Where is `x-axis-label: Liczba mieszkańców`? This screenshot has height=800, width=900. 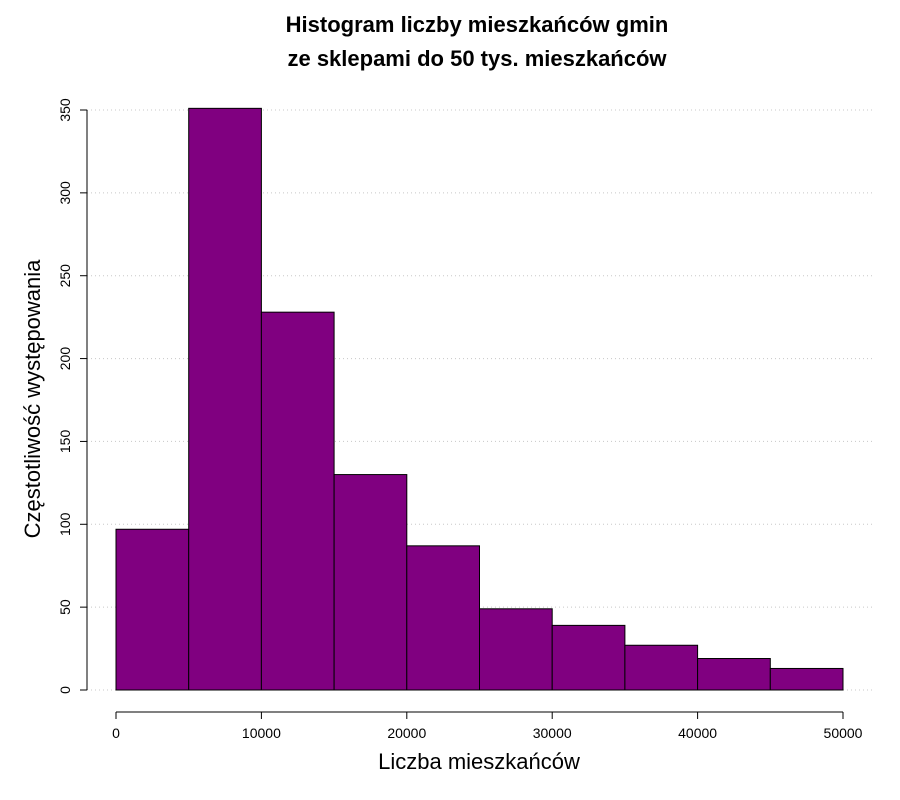 x-axis-label: Liczba mieszkańców is located at coordinates (479, 761).